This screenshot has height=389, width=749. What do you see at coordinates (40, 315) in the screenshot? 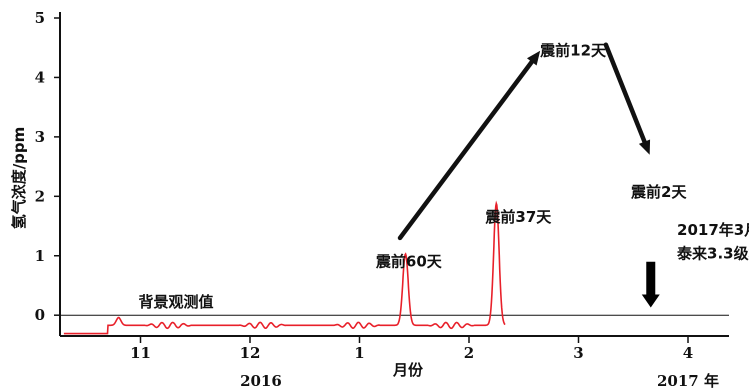
I see `y-tick-label: 0` at bounding box center [40, 315].